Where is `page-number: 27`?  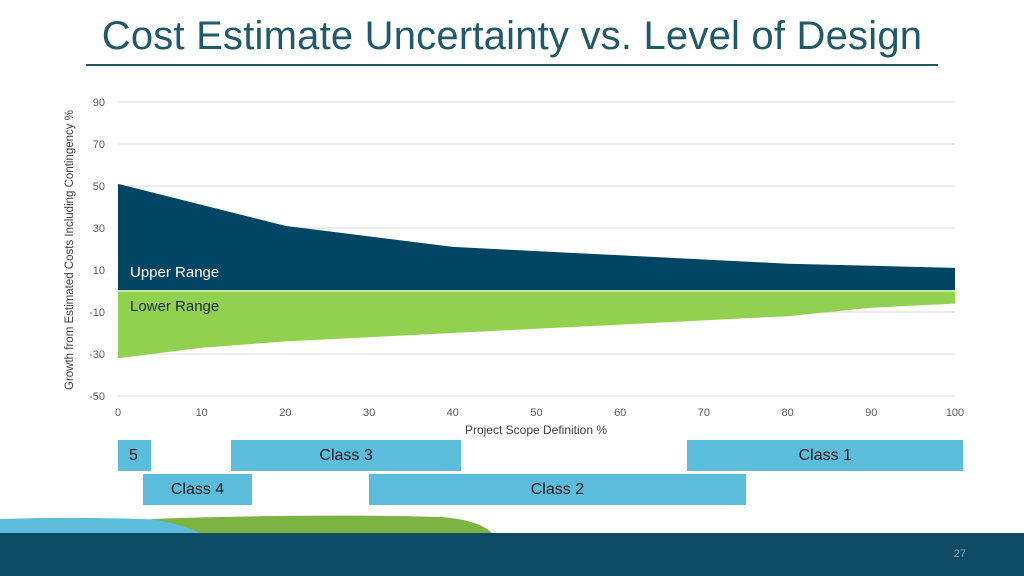 page-number: 27 is located at coordinates (959, 554).